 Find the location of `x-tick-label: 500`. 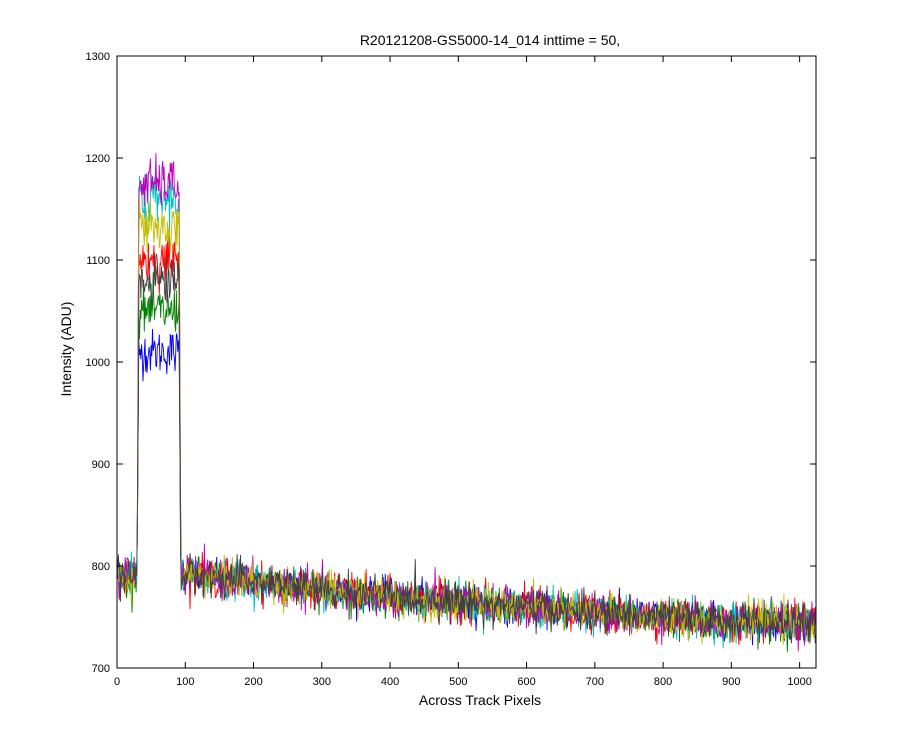

x-tick-label: 500 is located at coordinates (458, 682).